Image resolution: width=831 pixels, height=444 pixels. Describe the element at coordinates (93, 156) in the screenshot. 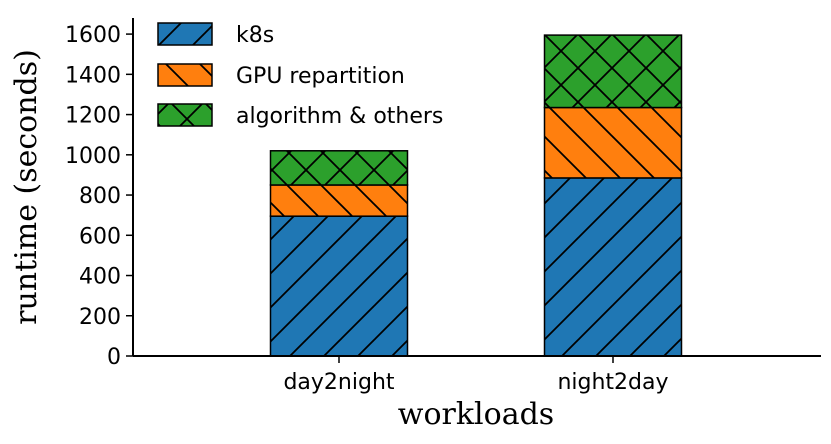

I see `y-tick-label: 1000` at that location.